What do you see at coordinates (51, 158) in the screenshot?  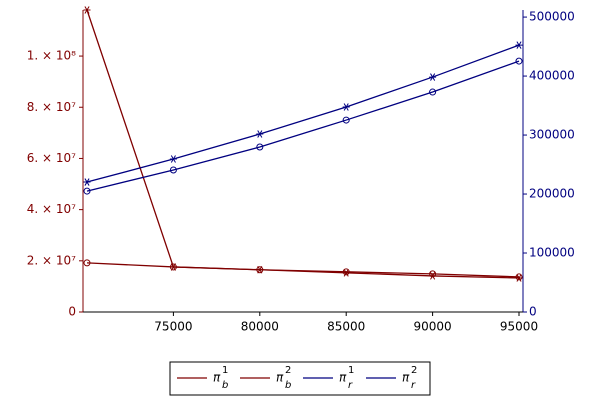 I see `y-tick-label: 6. × 10⁷` at bounding box center [51, 158].